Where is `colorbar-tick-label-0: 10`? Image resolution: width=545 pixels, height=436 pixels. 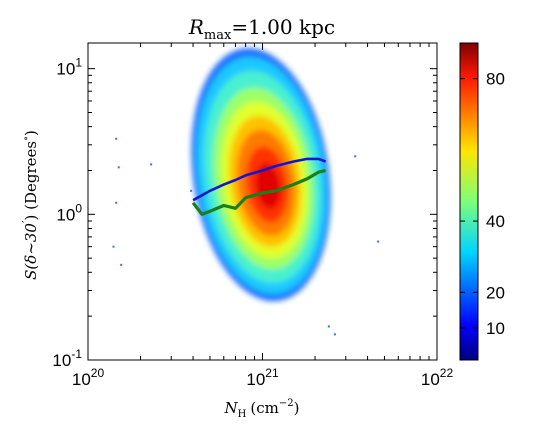 colorbar-tick-label-0: 10 is located at coordinates (495, 328).